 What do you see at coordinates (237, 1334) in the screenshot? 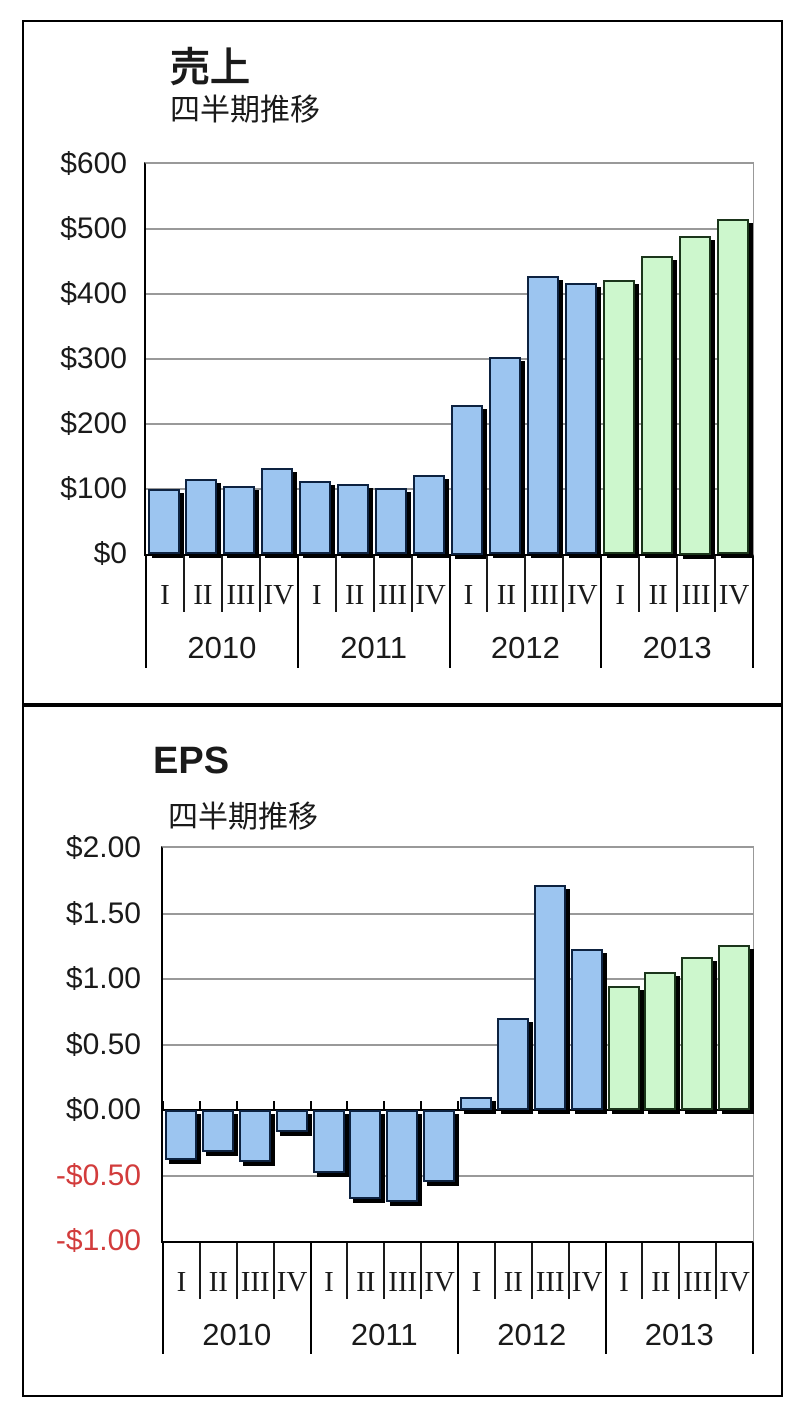
I see `year-label-2010: 2010` at bounding box center [237, 1334].